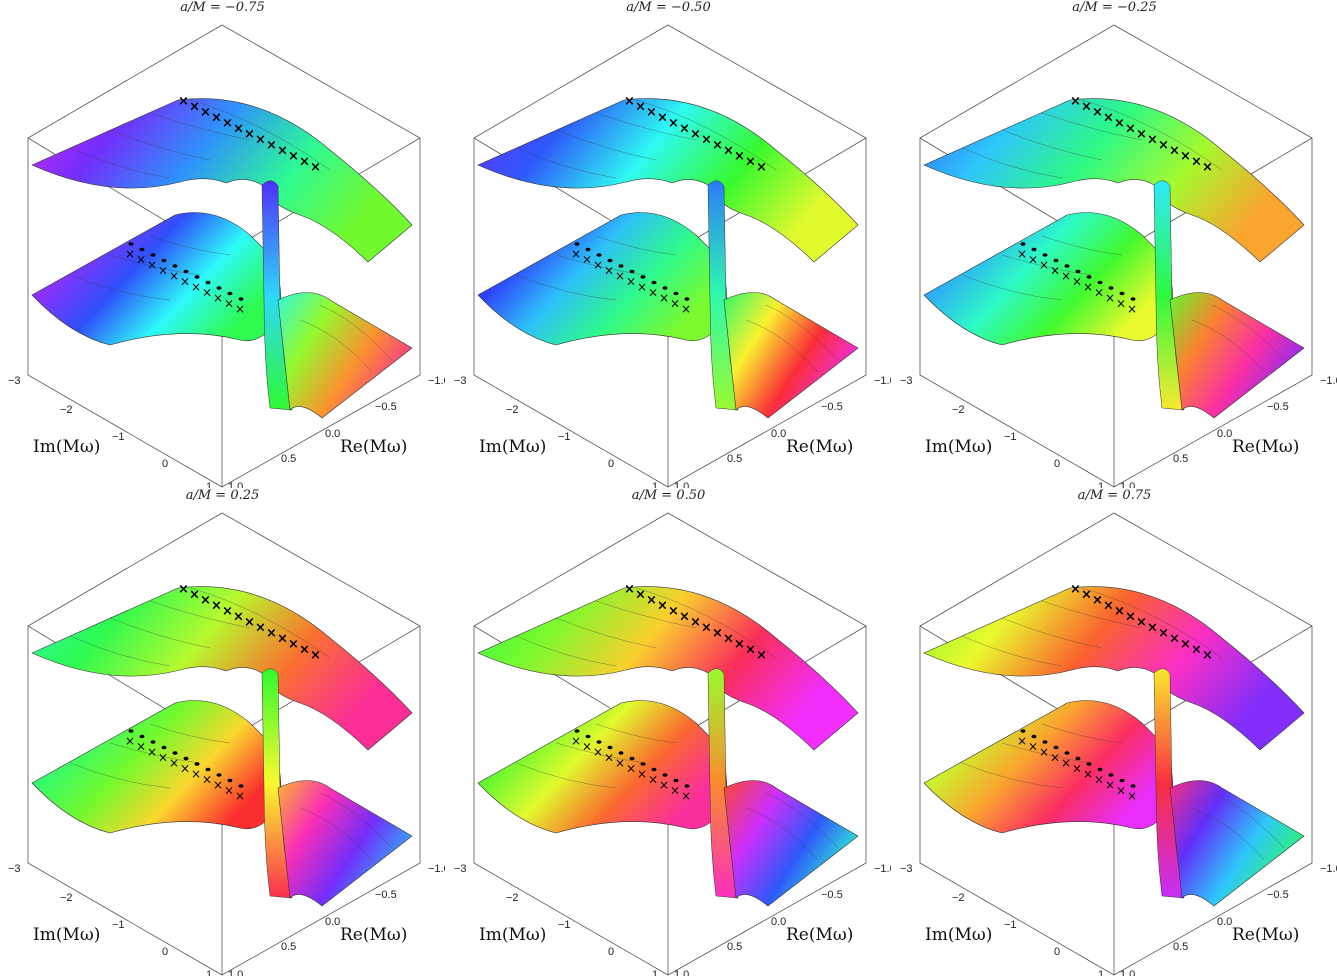 This screenshot has height=977, width=1337. What do you see at coordinates (1101, 972) in the screenshot?
I see `im-tick-label: 1` at bounding box center [1101, 972].